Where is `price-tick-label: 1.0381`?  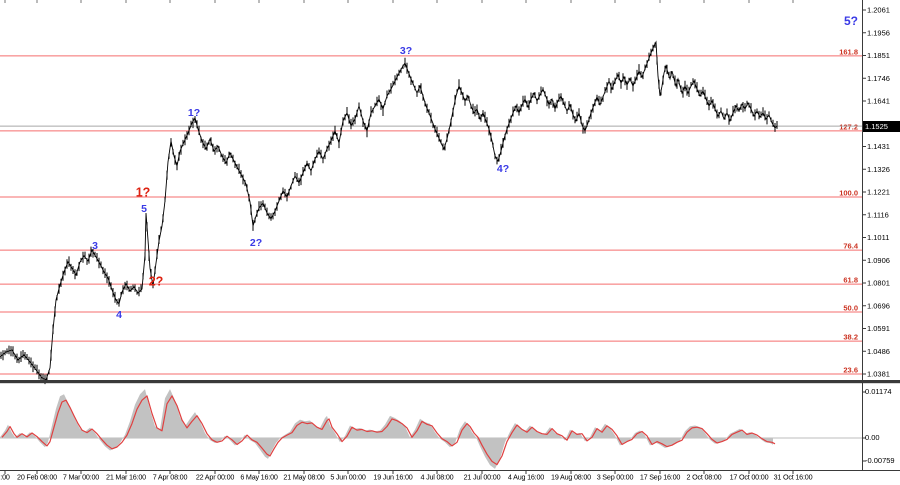
price-tick-label: 1.0381 is located at coordinates (878, 374).